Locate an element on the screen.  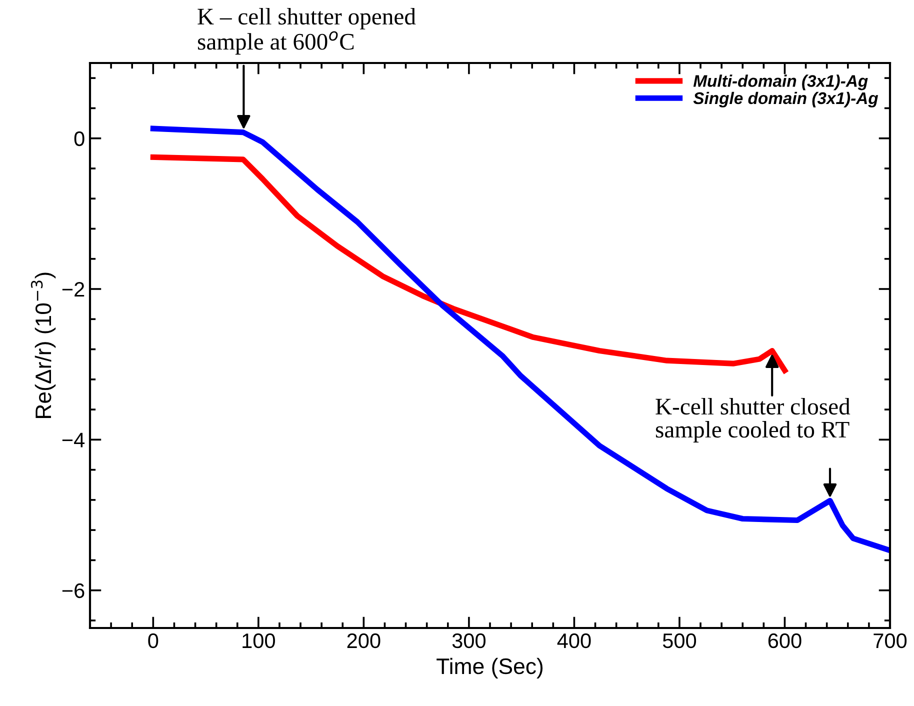
x-tick-label: 0 is located at coordinates (153, 640).